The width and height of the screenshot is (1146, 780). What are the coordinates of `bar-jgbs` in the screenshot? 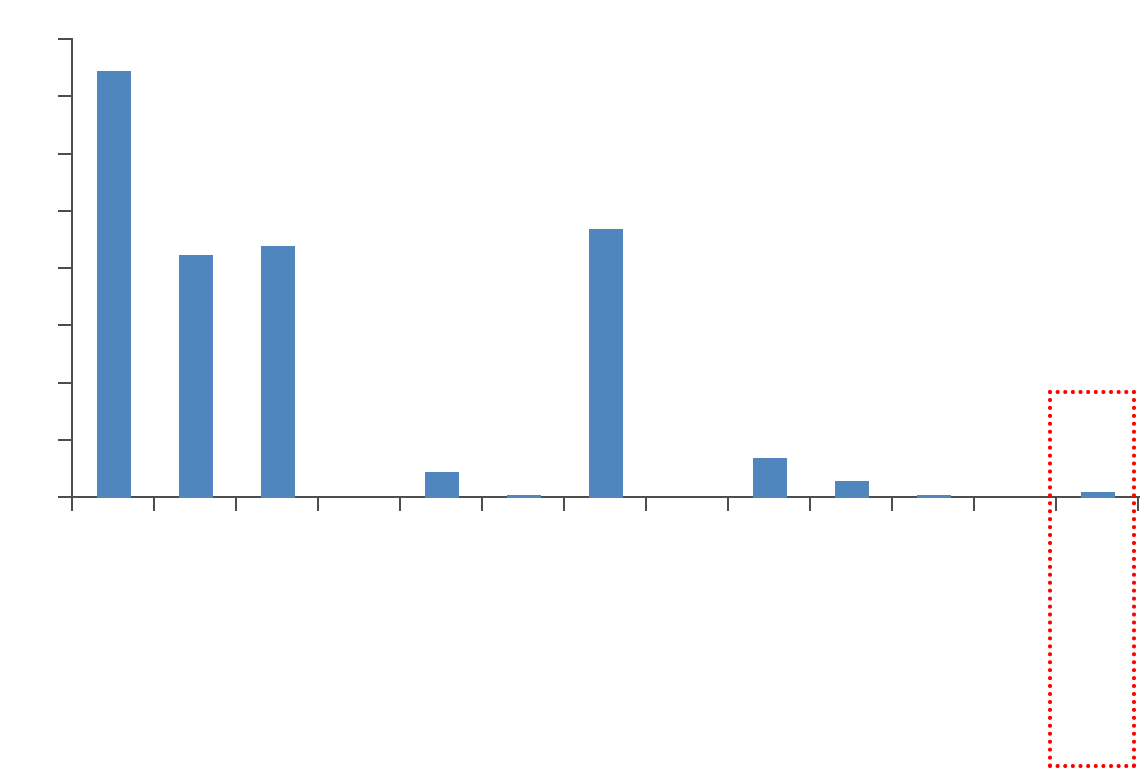 It's located at (278, 372).